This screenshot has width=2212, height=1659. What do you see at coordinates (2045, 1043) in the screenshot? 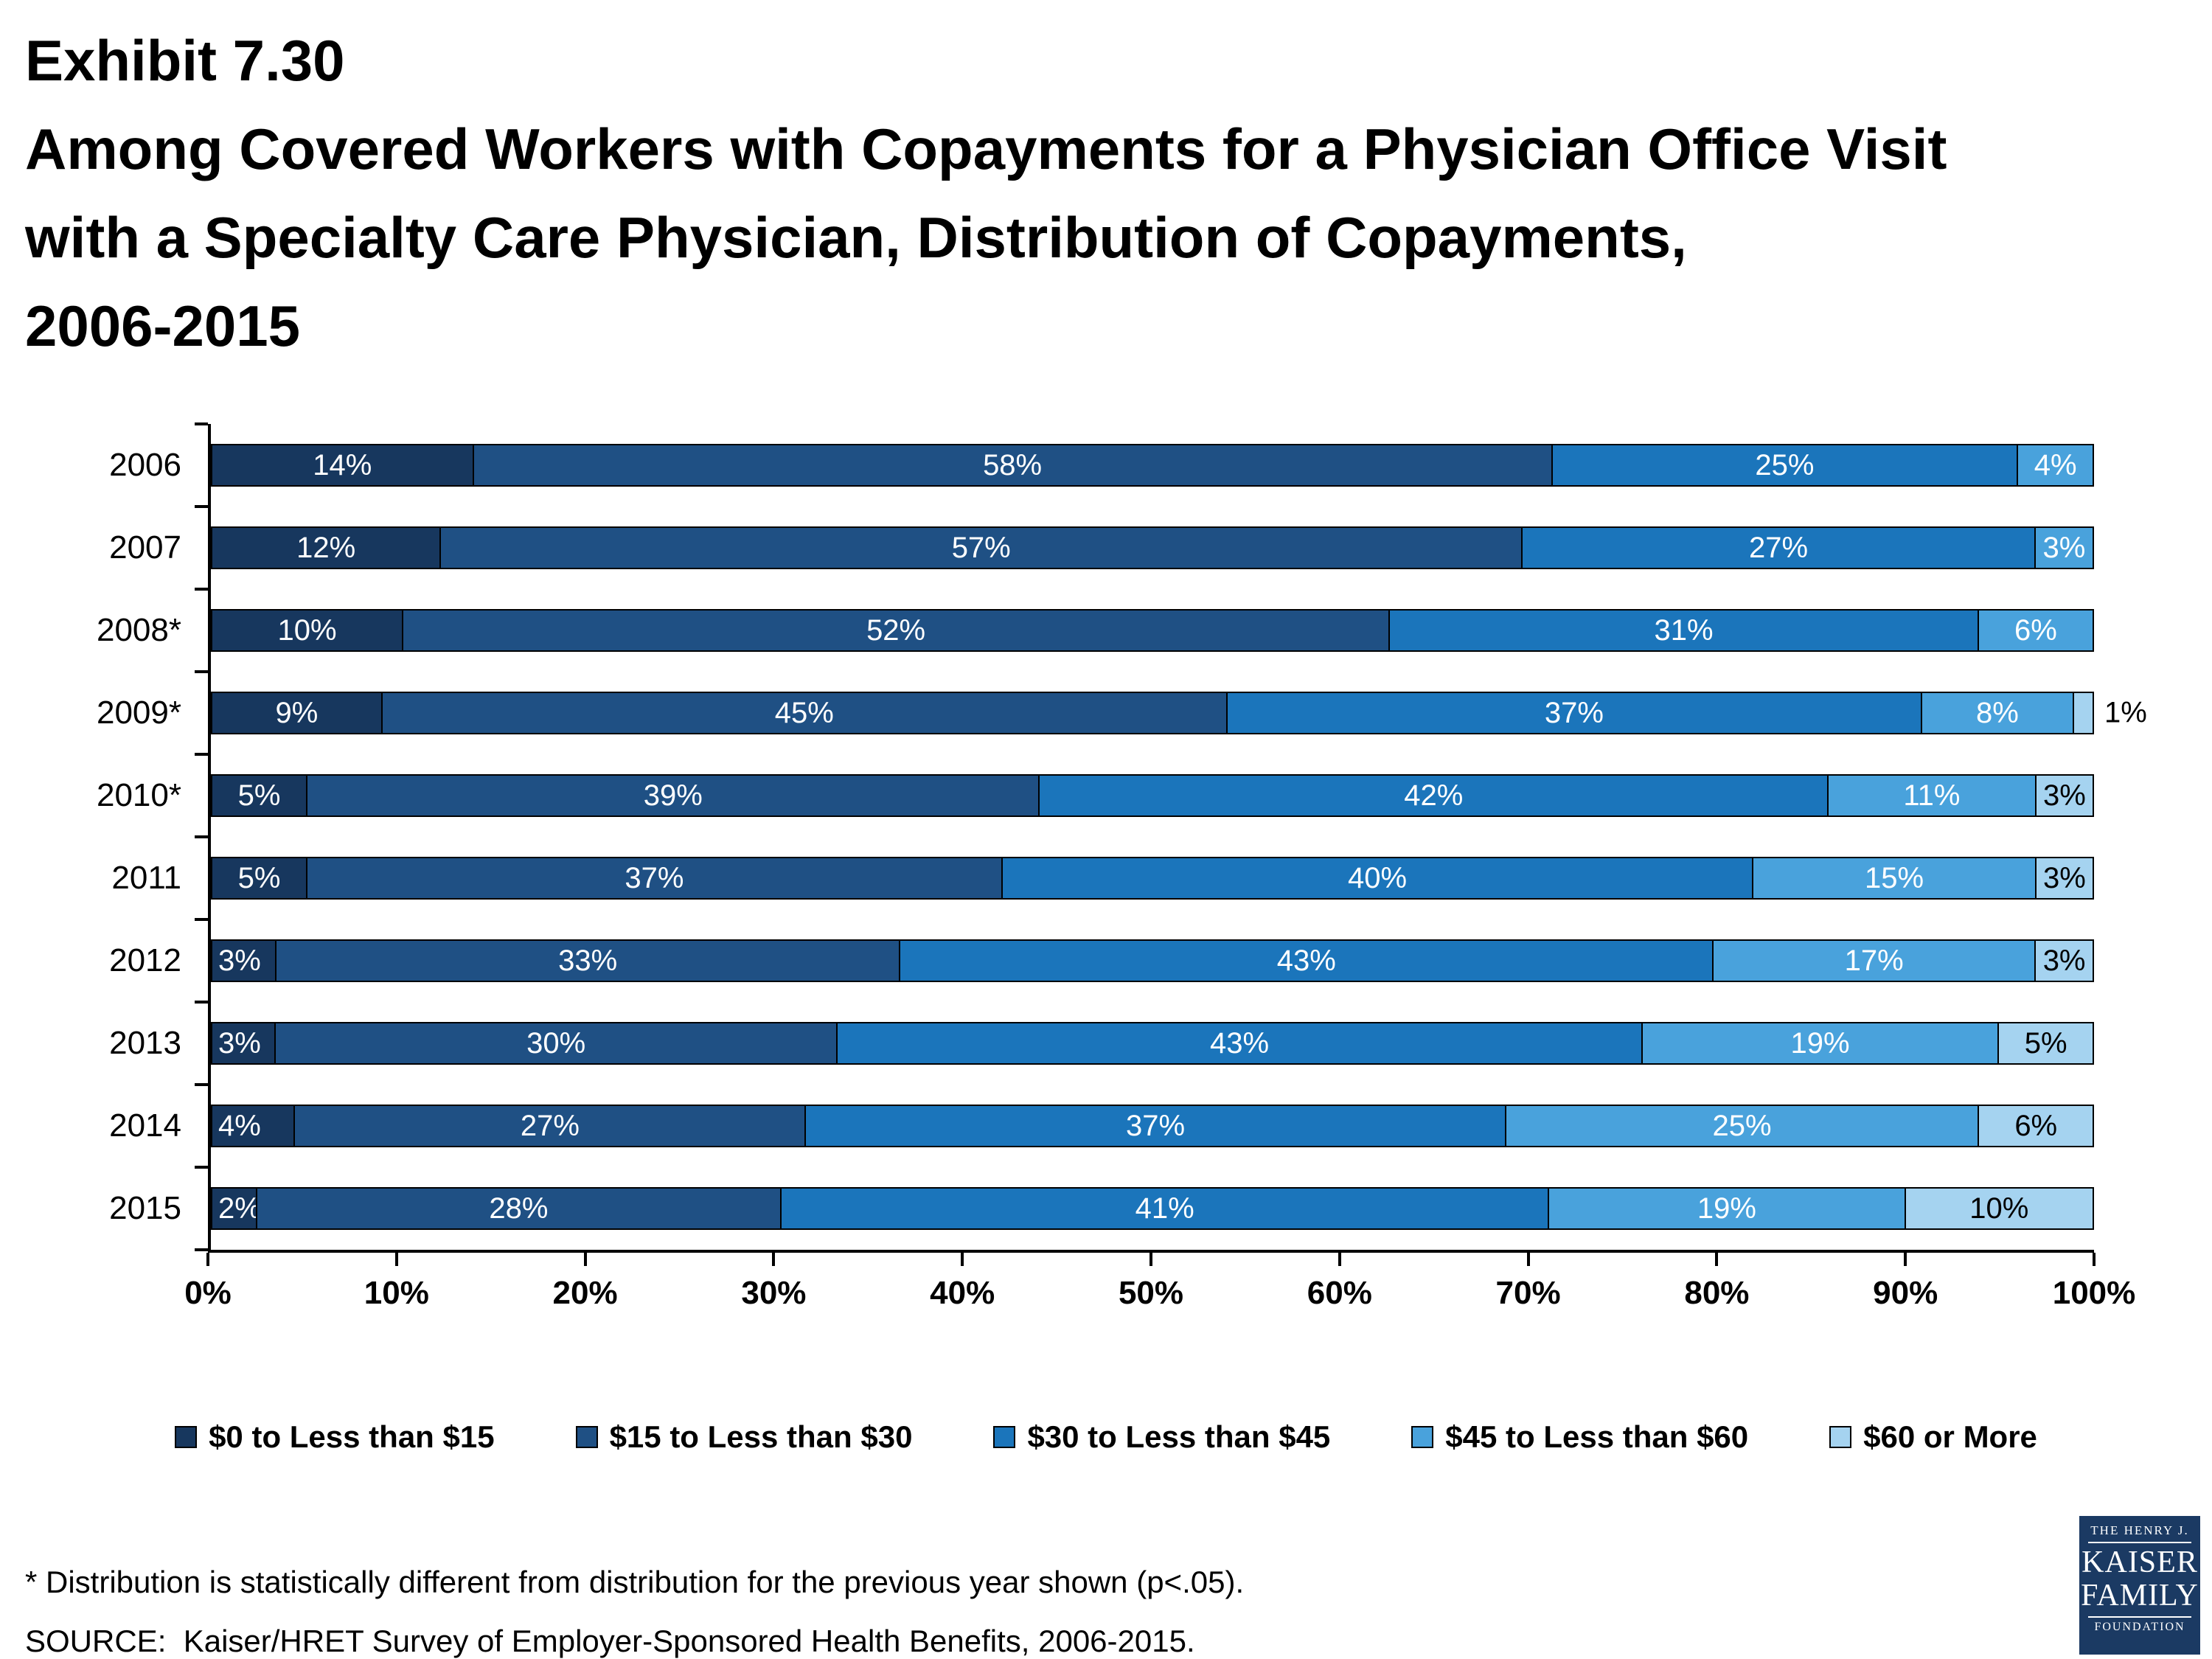
I see `bar-segment-label: 5%` at bounding box center [2045, 1043].